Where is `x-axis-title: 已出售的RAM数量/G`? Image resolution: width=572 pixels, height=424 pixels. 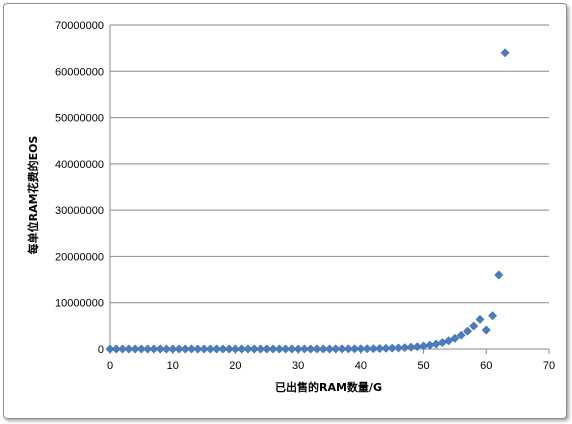 x-axis-title: 已出售的RAM数量/G is located at coordinates (328, 387).